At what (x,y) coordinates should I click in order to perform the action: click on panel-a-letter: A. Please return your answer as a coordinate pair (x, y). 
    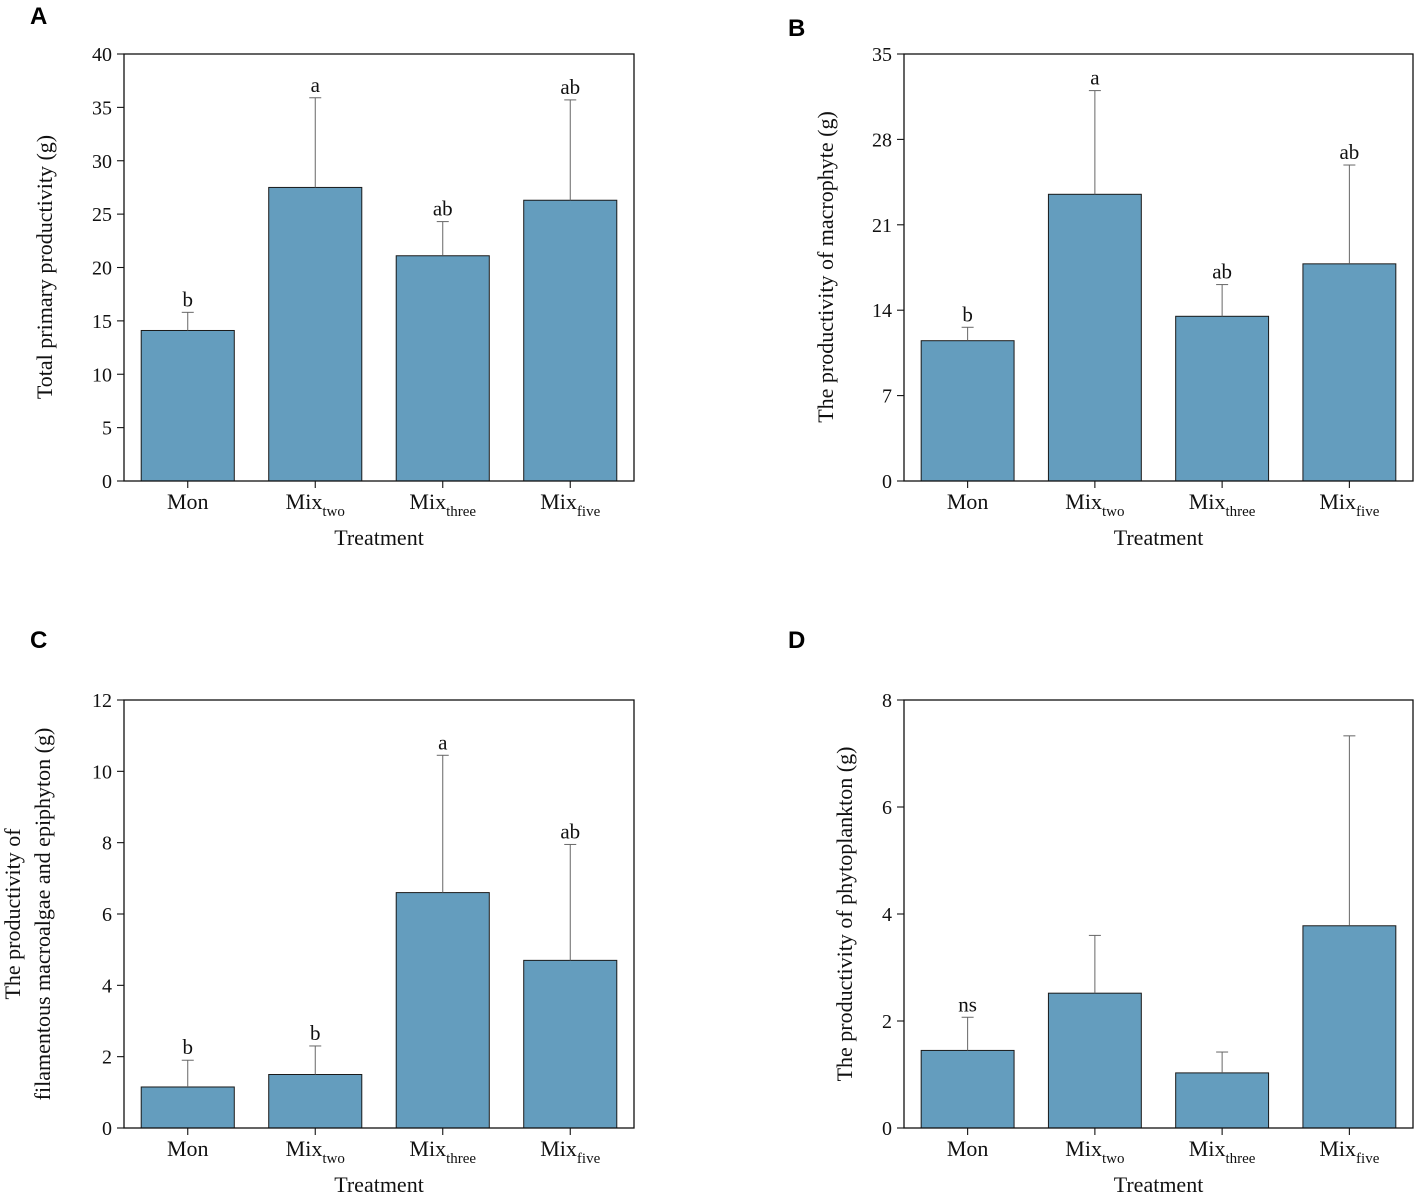
    Looking at the image, I should click on (38, 16).